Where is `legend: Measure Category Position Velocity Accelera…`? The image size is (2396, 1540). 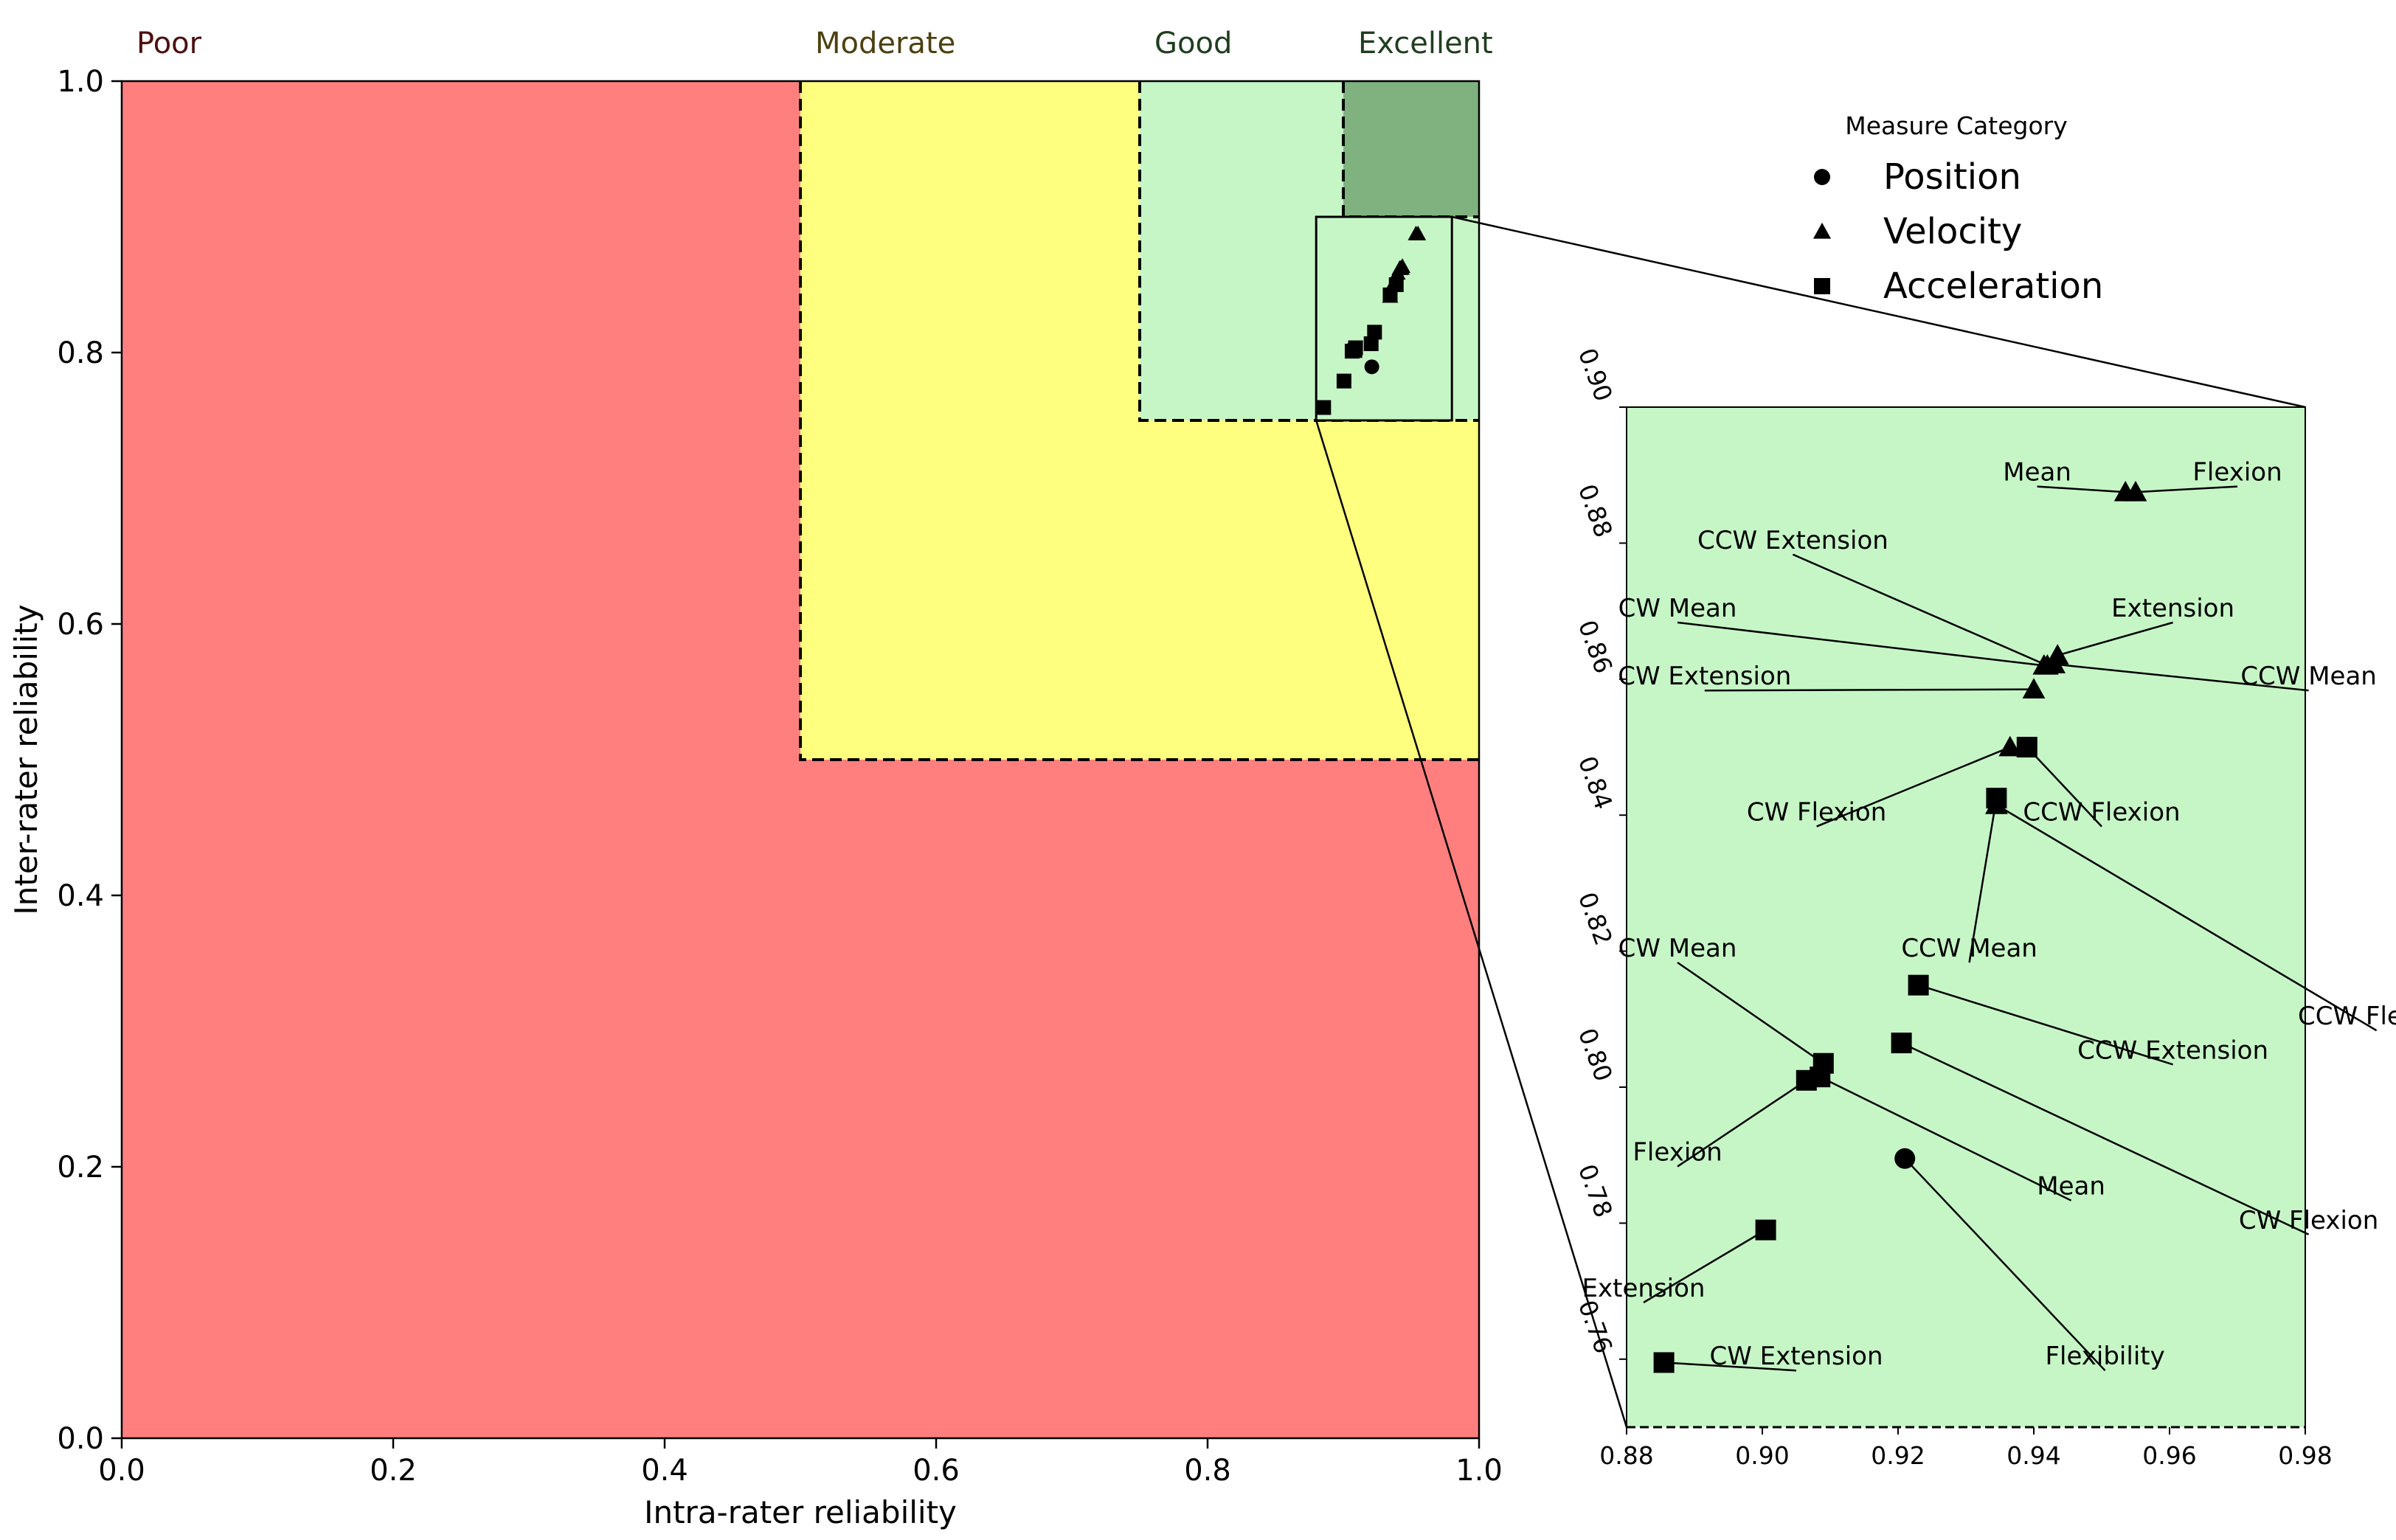 legend: Measure Category Position Velocity Accelera… is located at coordinates (1957, 209).